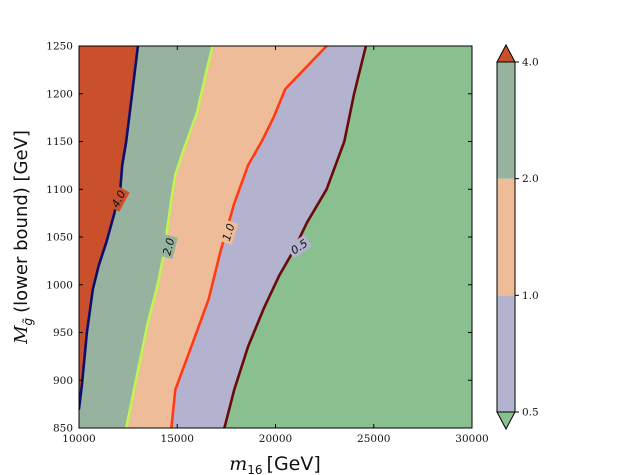  What do you see at coordinates (530, 296) in the screenshot?
I see `colorbar-tick-label: 1.0` at bounding box center [530, 296].